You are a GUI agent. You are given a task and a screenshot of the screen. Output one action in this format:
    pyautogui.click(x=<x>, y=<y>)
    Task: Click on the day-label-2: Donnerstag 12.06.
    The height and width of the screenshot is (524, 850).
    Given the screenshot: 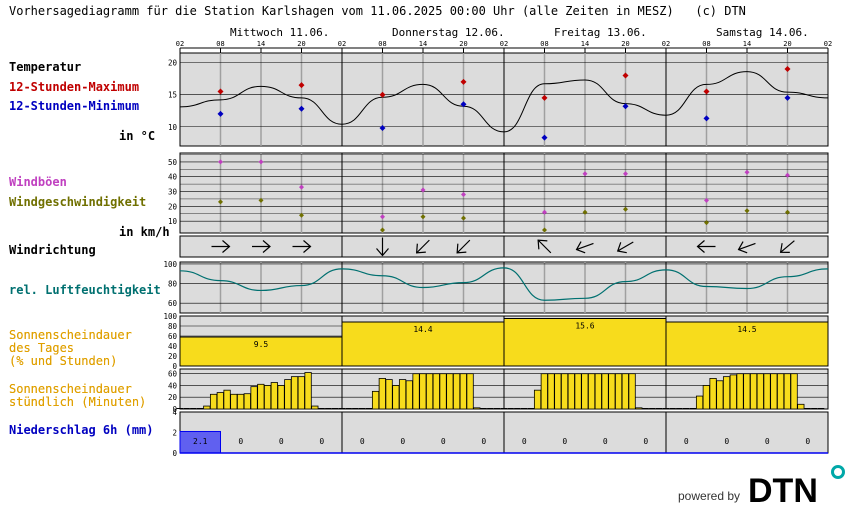 What is the action you would take?
    pyautogui.click(x=448, y=32)
    